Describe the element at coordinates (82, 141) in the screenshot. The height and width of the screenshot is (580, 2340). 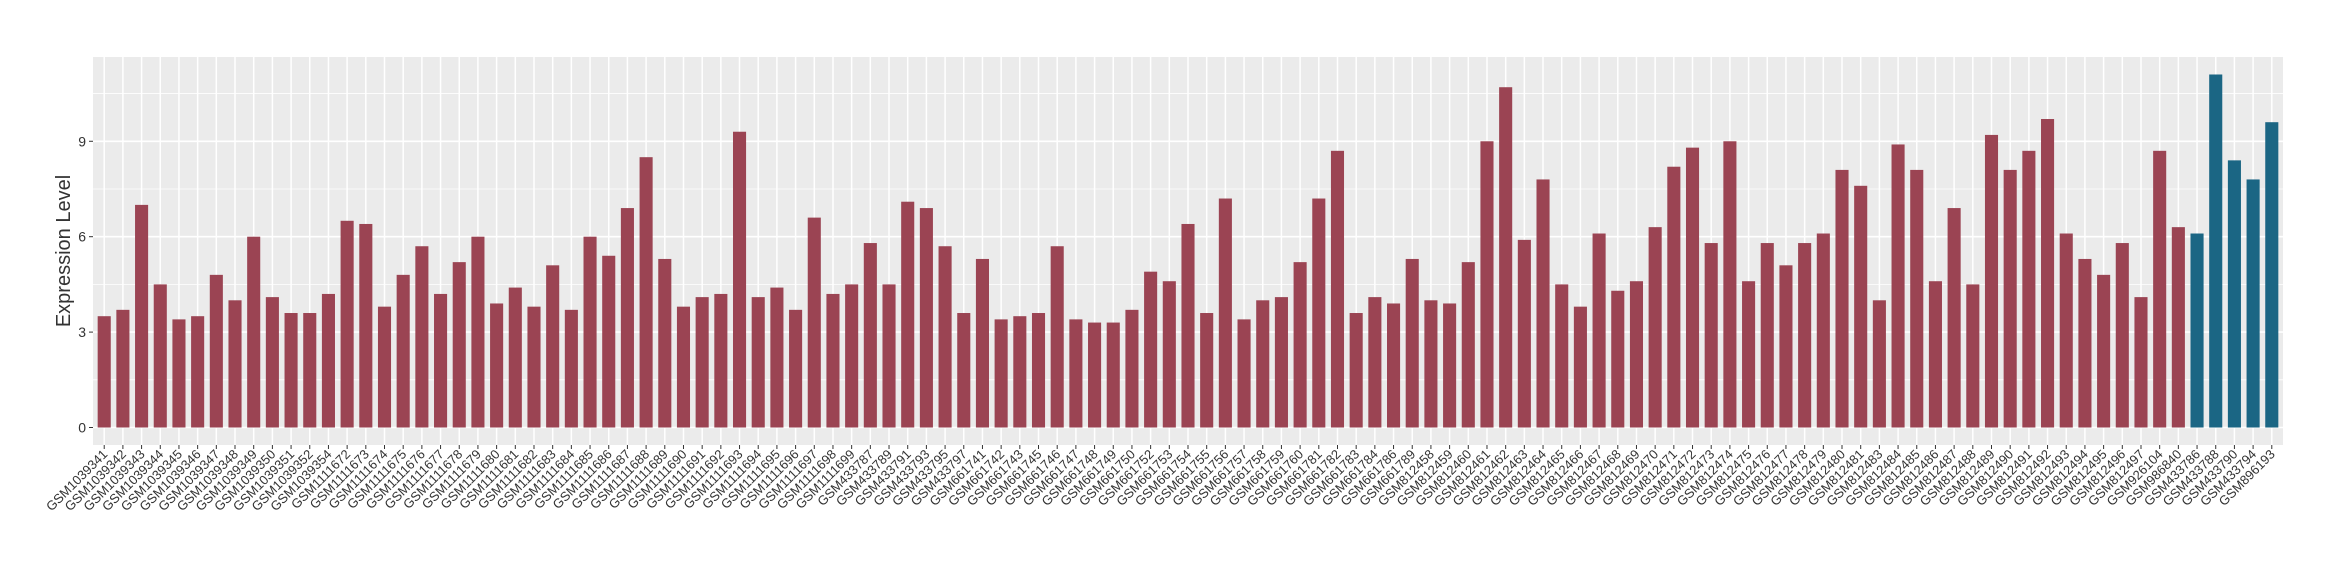
I see `y-tick-label: 9` at that location.